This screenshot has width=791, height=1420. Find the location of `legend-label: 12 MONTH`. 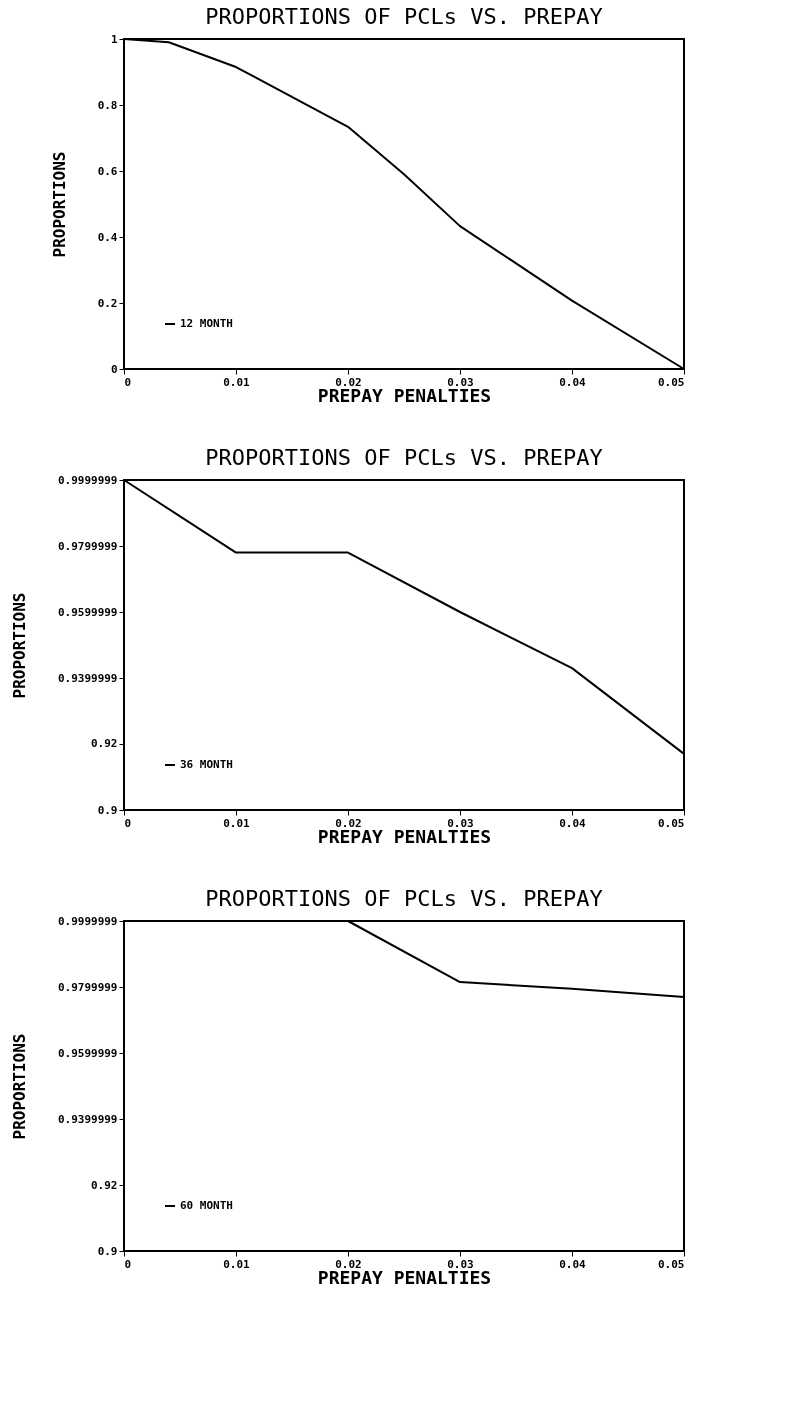

legend-label: 12 MONTH is located at coordinates (206, 323).